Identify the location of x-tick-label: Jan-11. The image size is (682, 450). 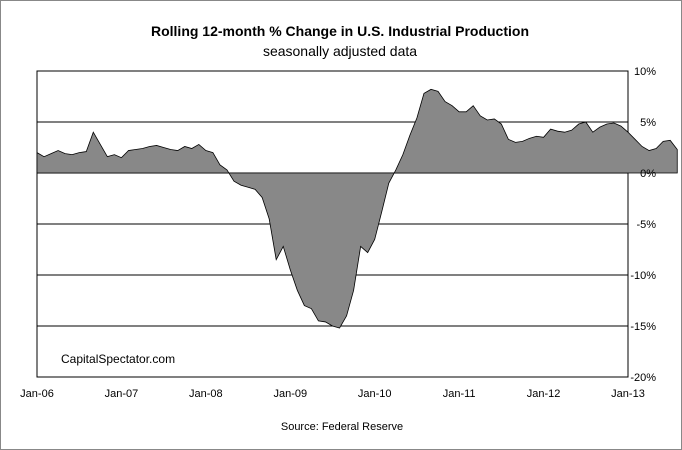
(459, 394).